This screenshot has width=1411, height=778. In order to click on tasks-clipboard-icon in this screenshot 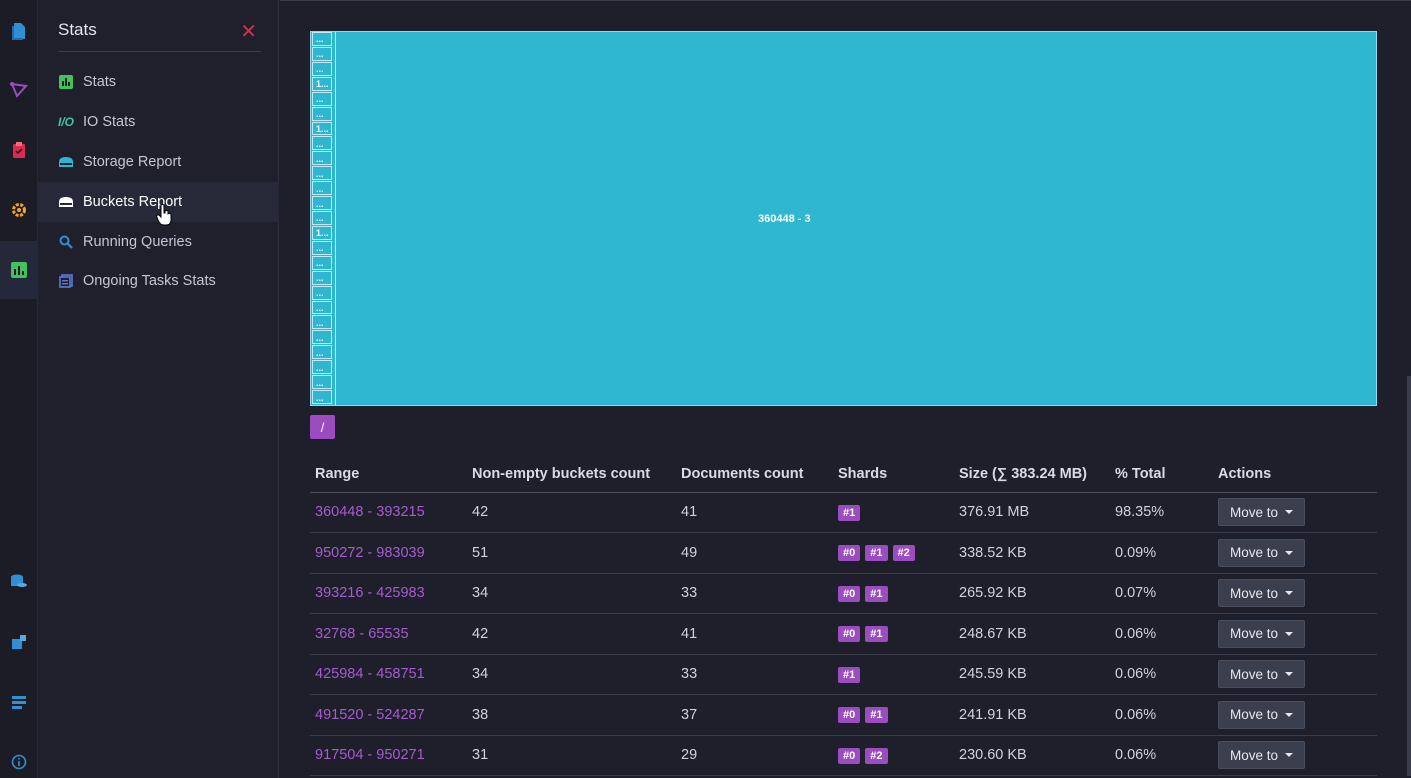, I will do `click(19, 150)`.